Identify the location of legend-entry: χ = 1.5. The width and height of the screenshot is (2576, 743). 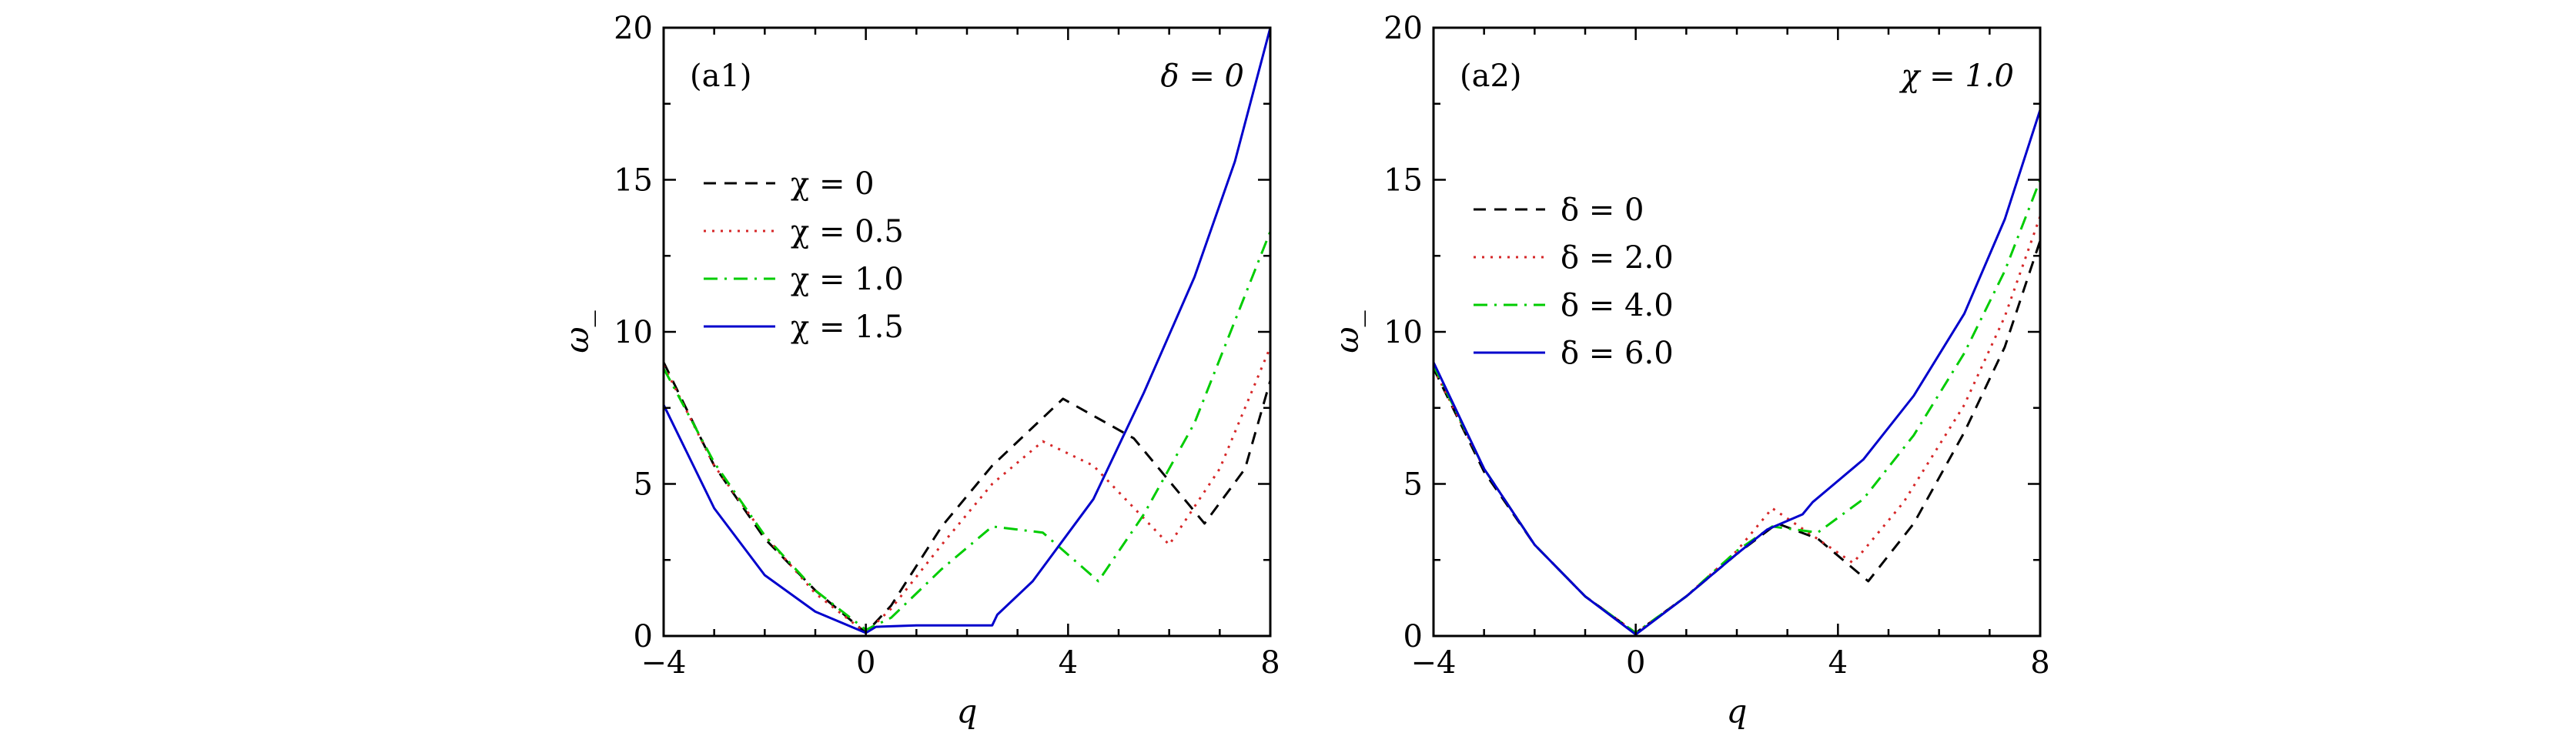
(848, 327).